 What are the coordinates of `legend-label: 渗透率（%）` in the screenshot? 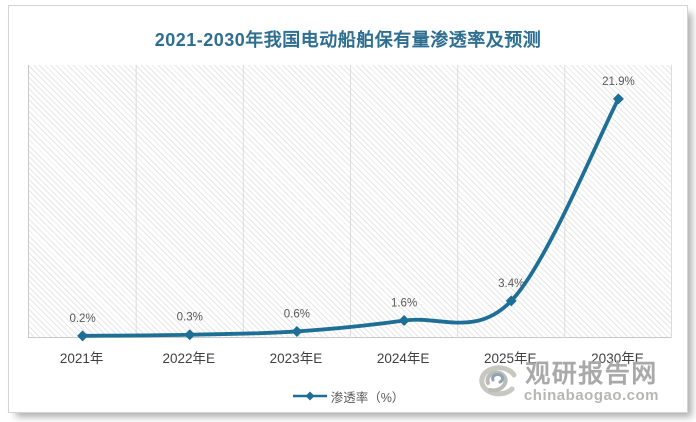 It's located at (367, 397).